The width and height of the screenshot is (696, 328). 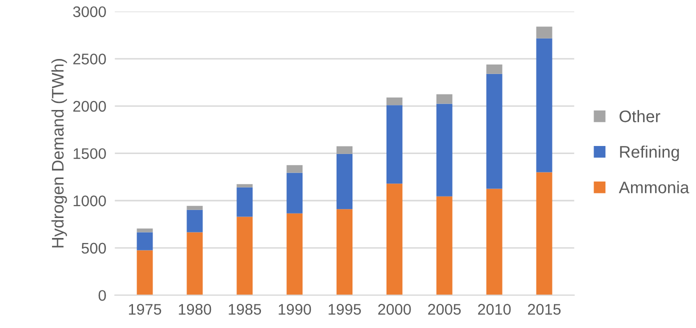 I want to click on x-tick-label: 1975, so click(x=145, y=309).